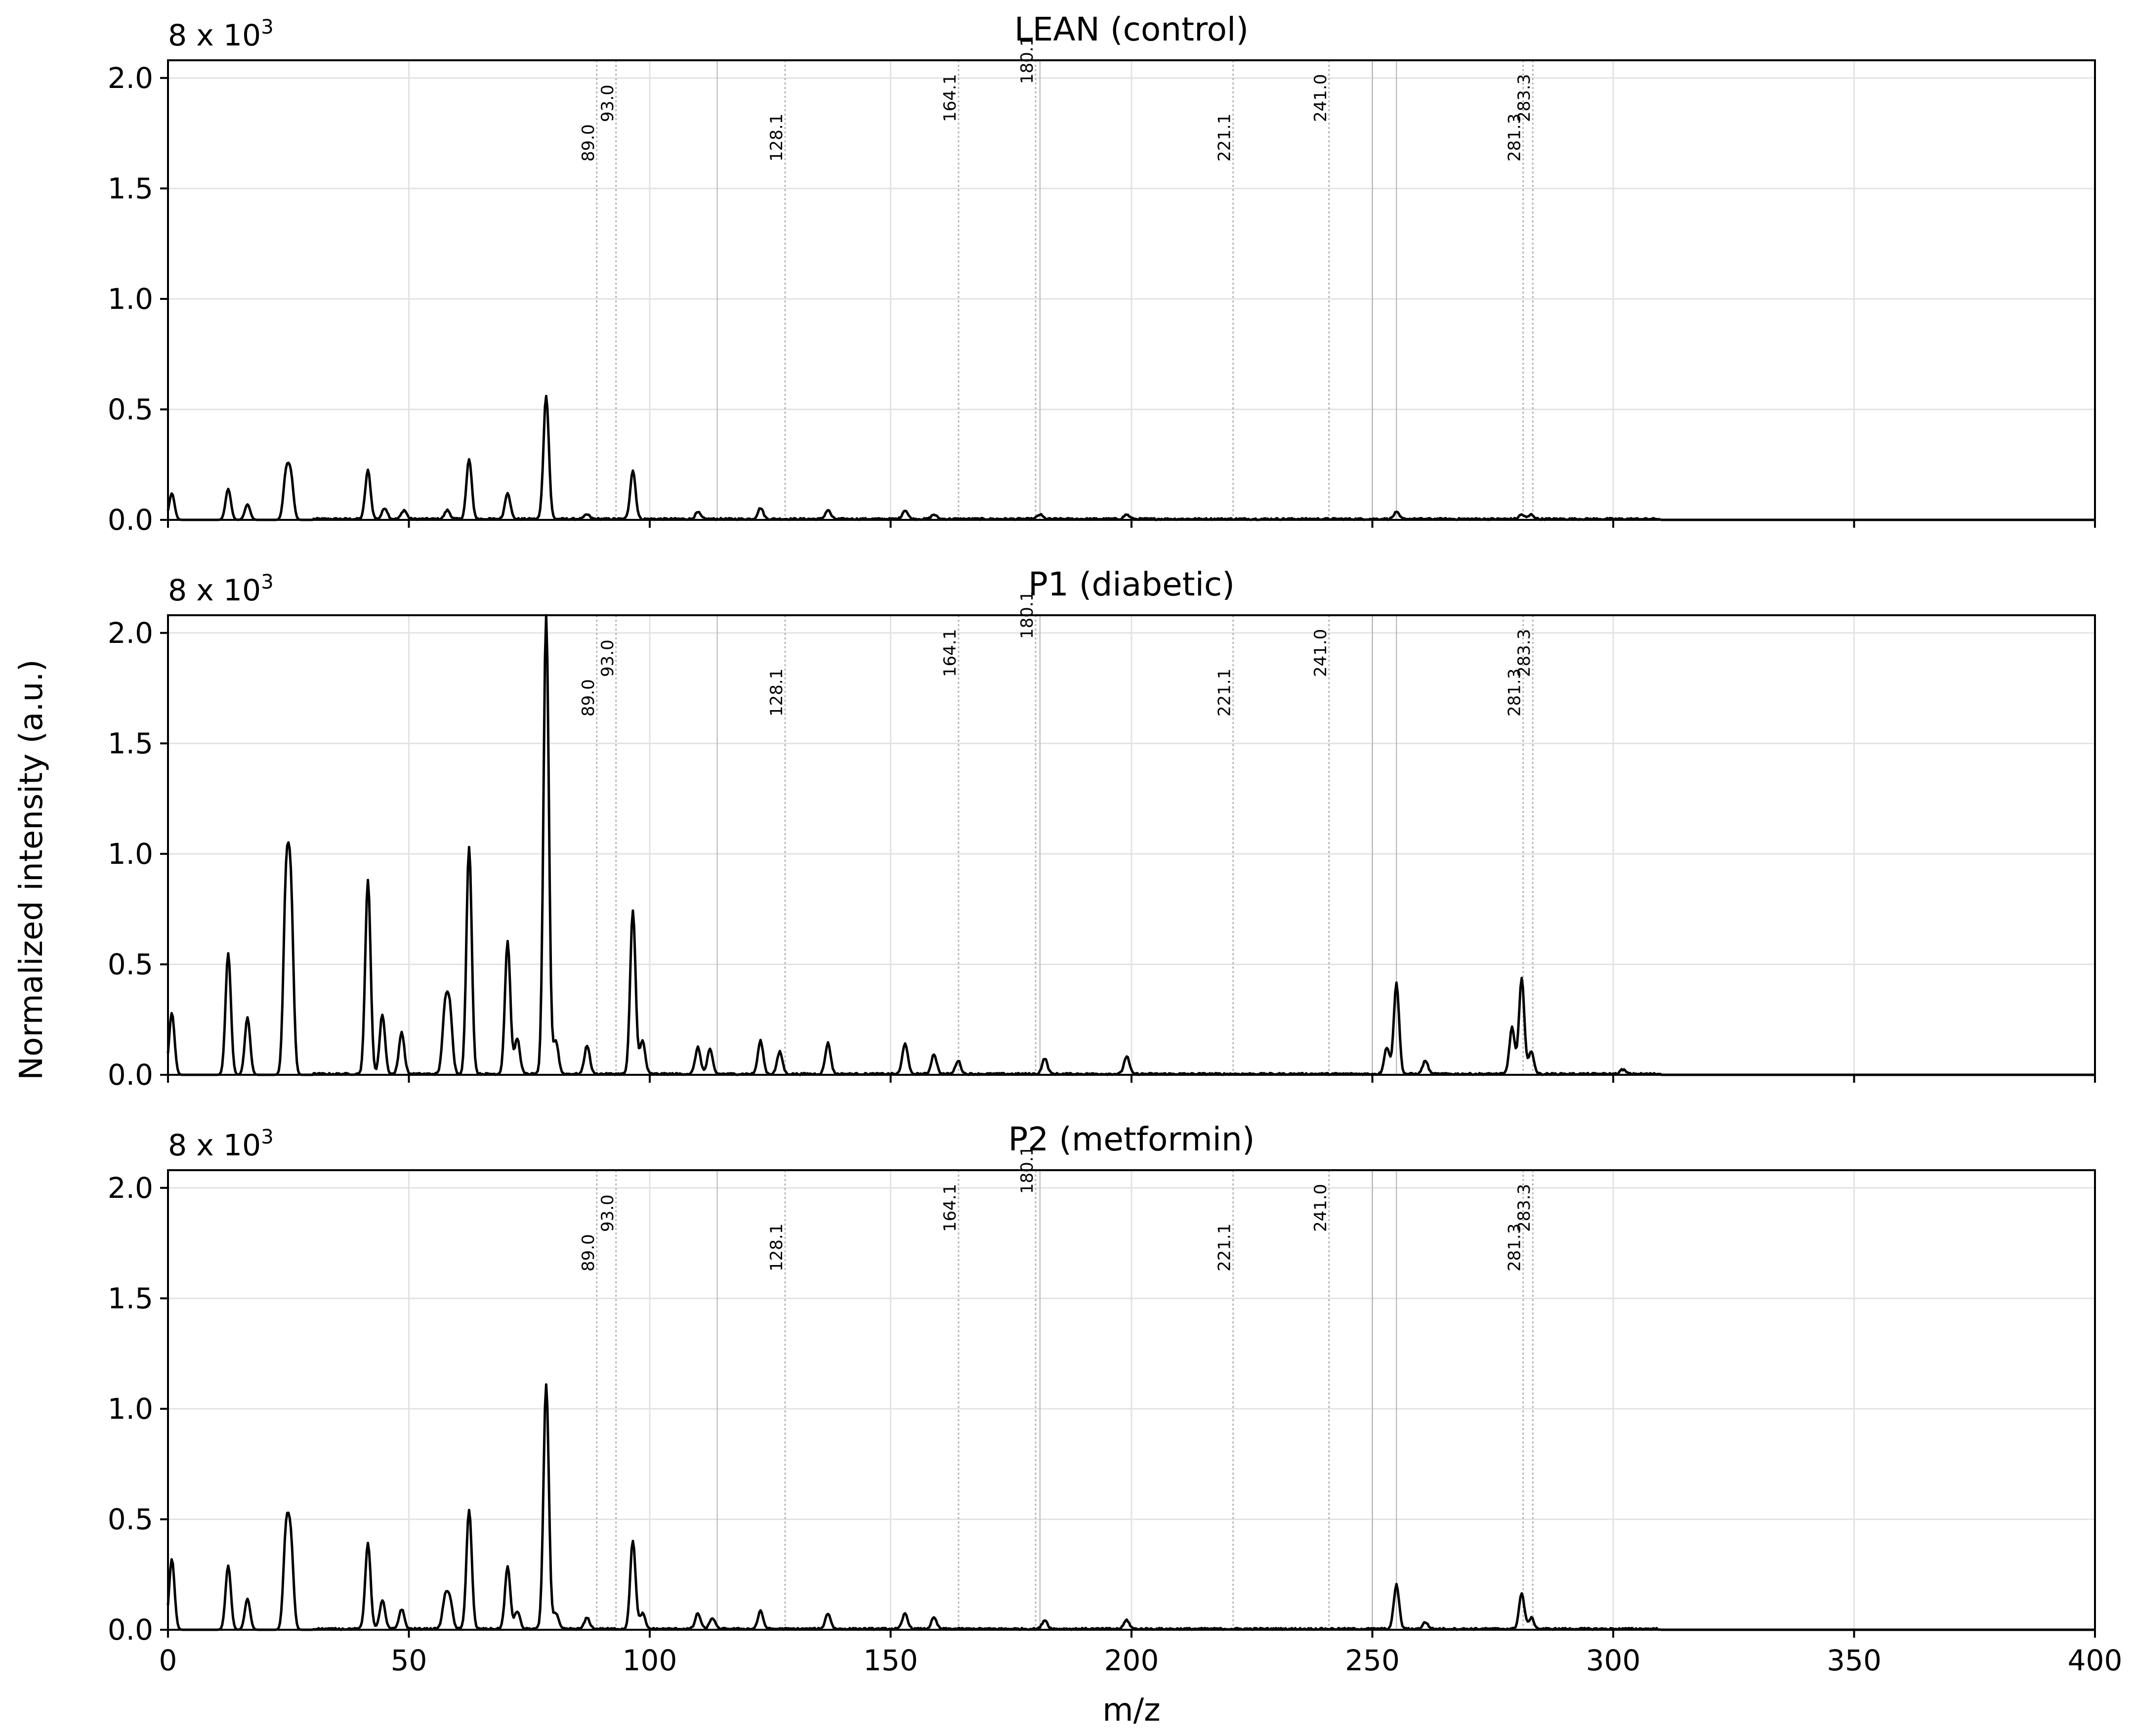 This screenshot has height=1736, width=2135. What do you see at coordinates (1131, 1139) in the screenshot?
I see `panel-title: P2 (metformin)` at bounding box center [1131, 1139].